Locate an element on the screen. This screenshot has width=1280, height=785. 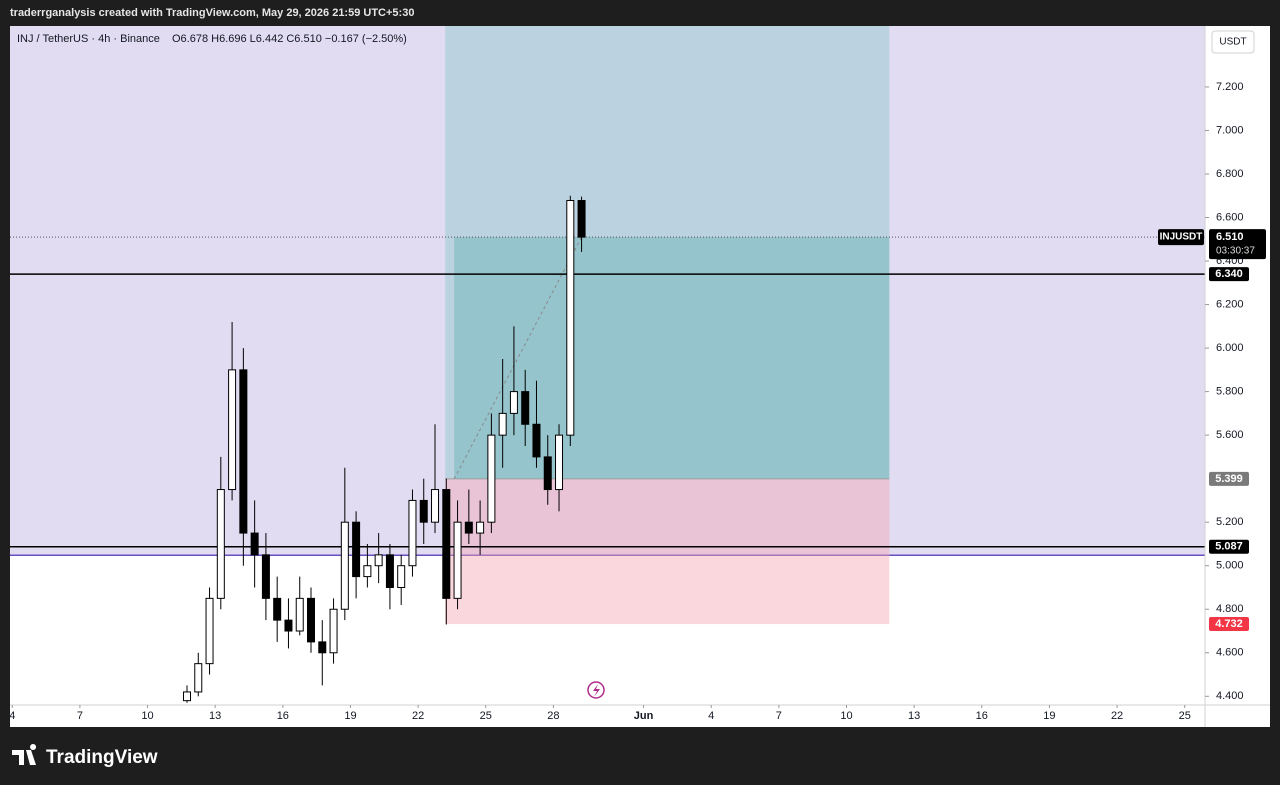
entry-label-bg is located at coordinates (1229, 478).